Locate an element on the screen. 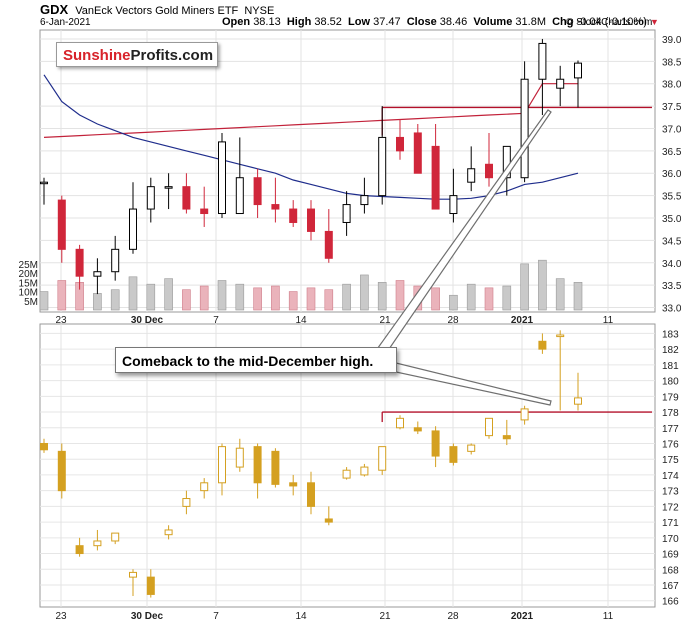  bottom-y-tick-label: 175 is located at coordinates (670, 460).